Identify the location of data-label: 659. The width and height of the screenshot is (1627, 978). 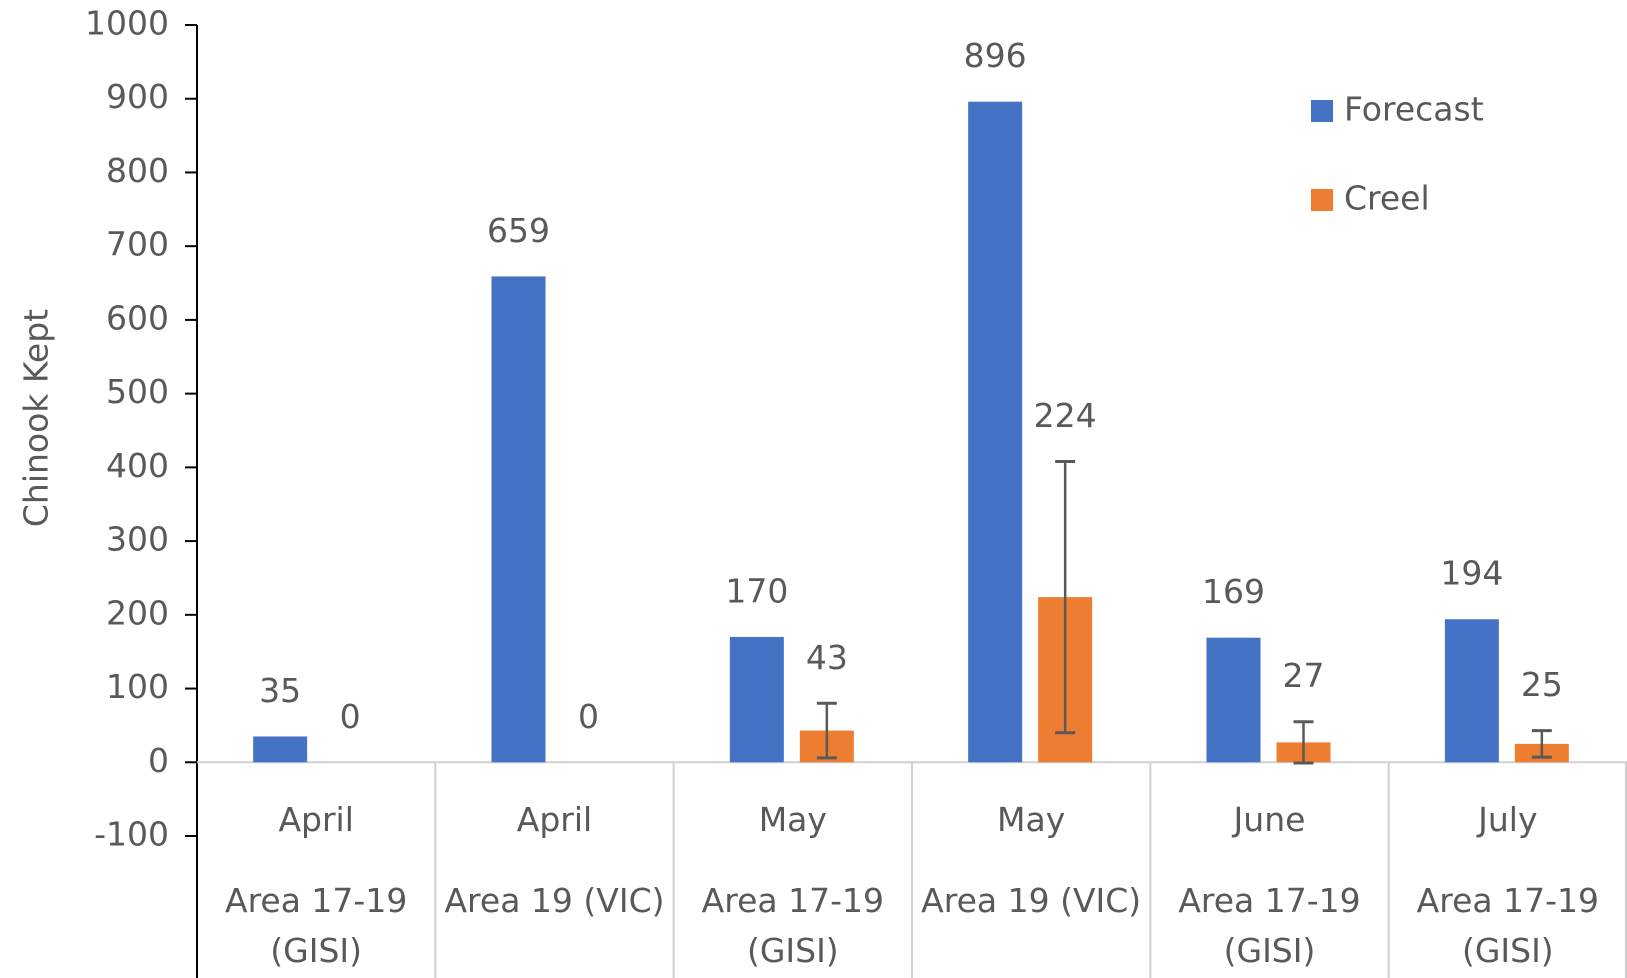
(518, 230).